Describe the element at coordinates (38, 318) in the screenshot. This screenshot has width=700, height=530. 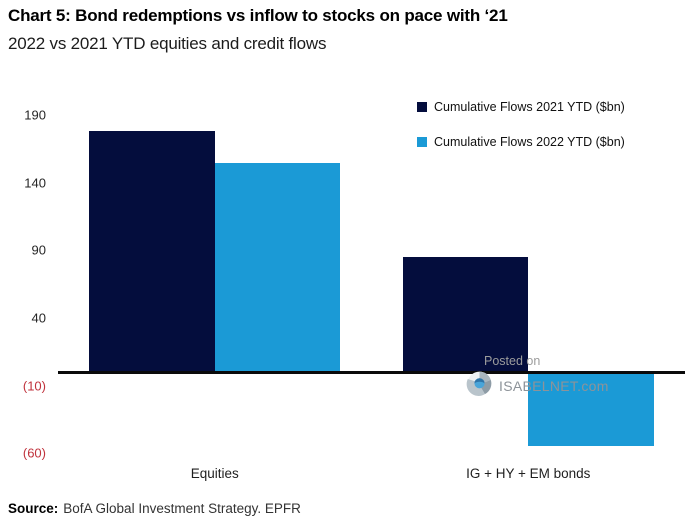
I see `y-axis-tick: 40` at that location.